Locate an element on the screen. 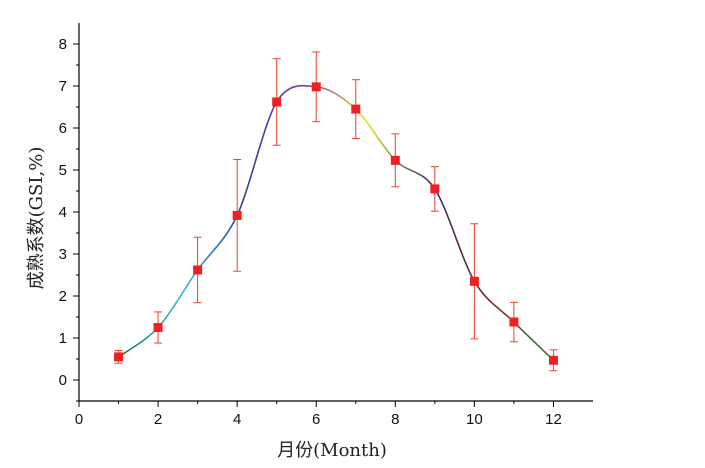 This screenshot has height=468, width=705. y-tick-label: 0 is located at coordinates (63, 380).